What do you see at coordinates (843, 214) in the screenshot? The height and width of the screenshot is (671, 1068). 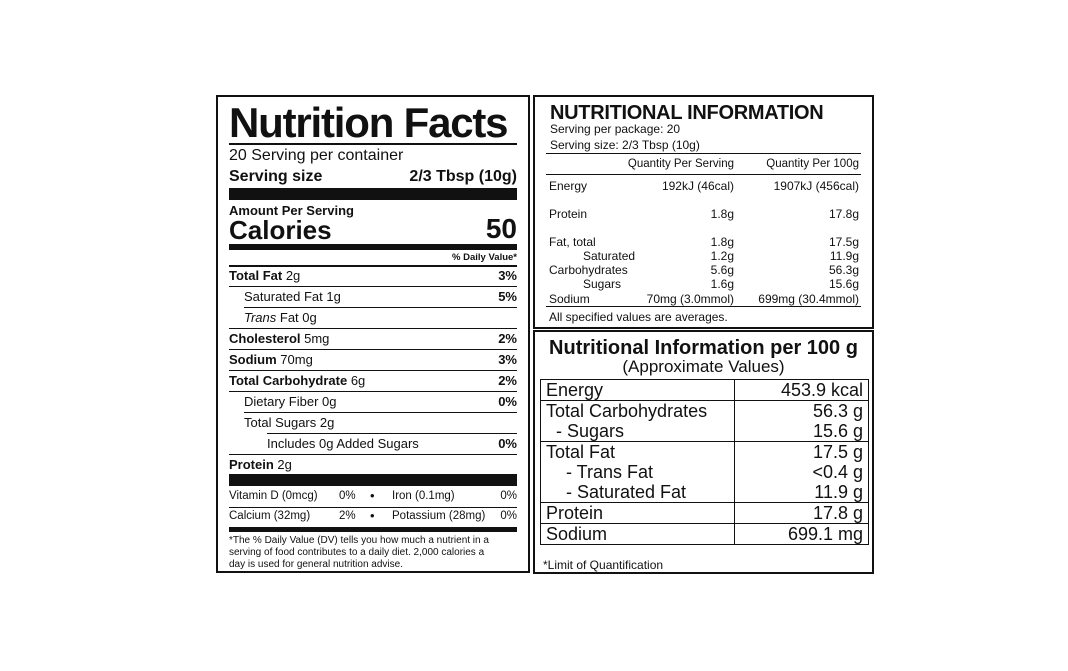 I see `value-per-100g: 17.8g` at bounding box center [843, 214].